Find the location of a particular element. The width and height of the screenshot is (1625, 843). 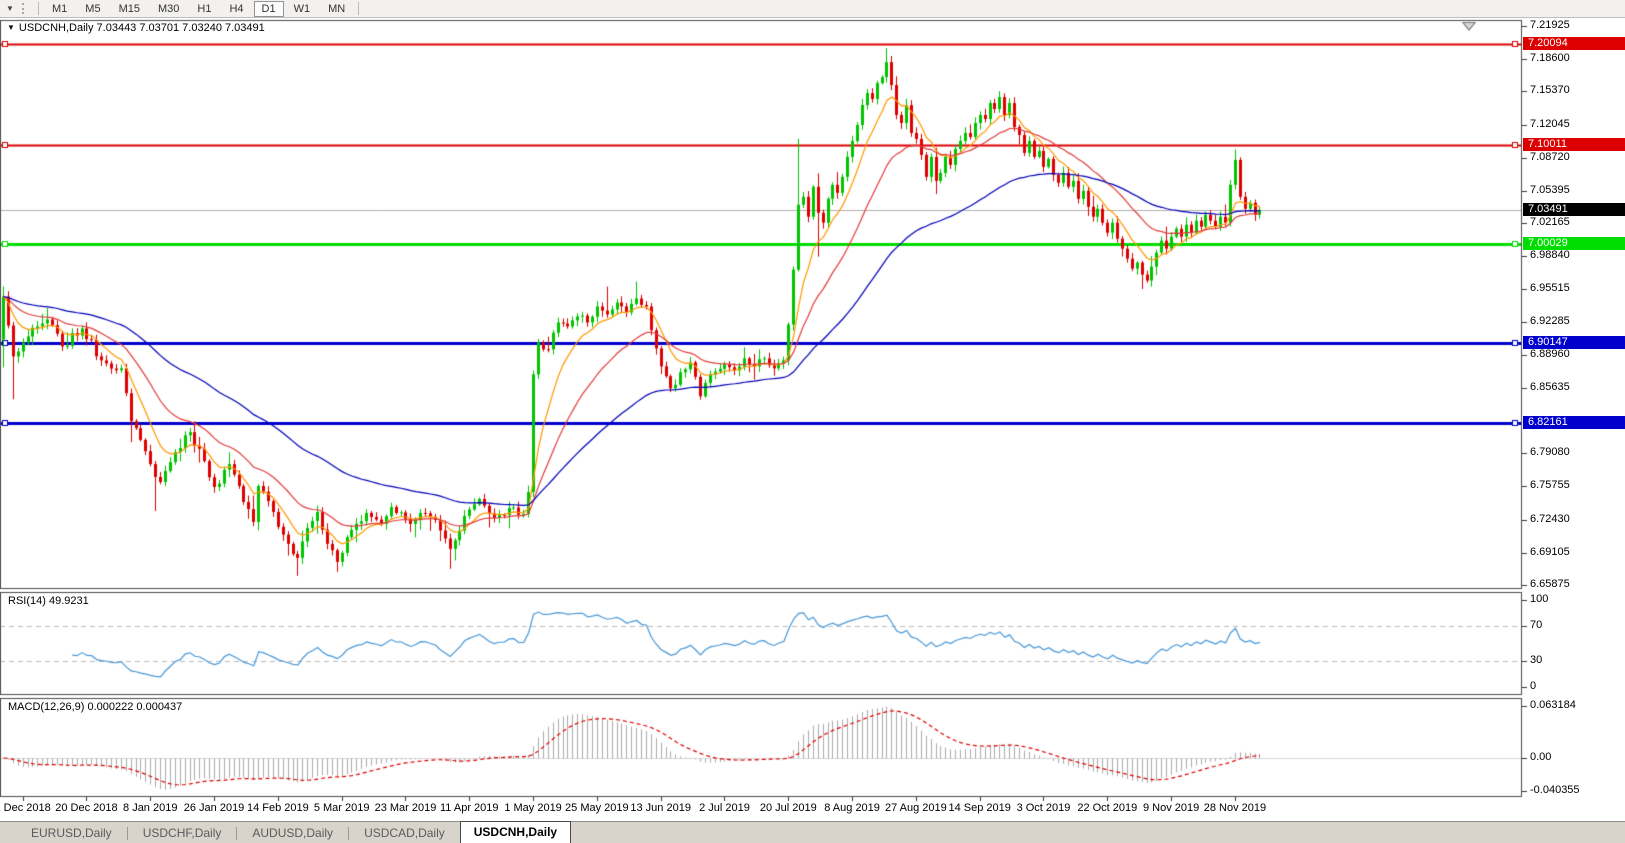

timeframe-button-h4: H4 is located at coordinates (236, 8).